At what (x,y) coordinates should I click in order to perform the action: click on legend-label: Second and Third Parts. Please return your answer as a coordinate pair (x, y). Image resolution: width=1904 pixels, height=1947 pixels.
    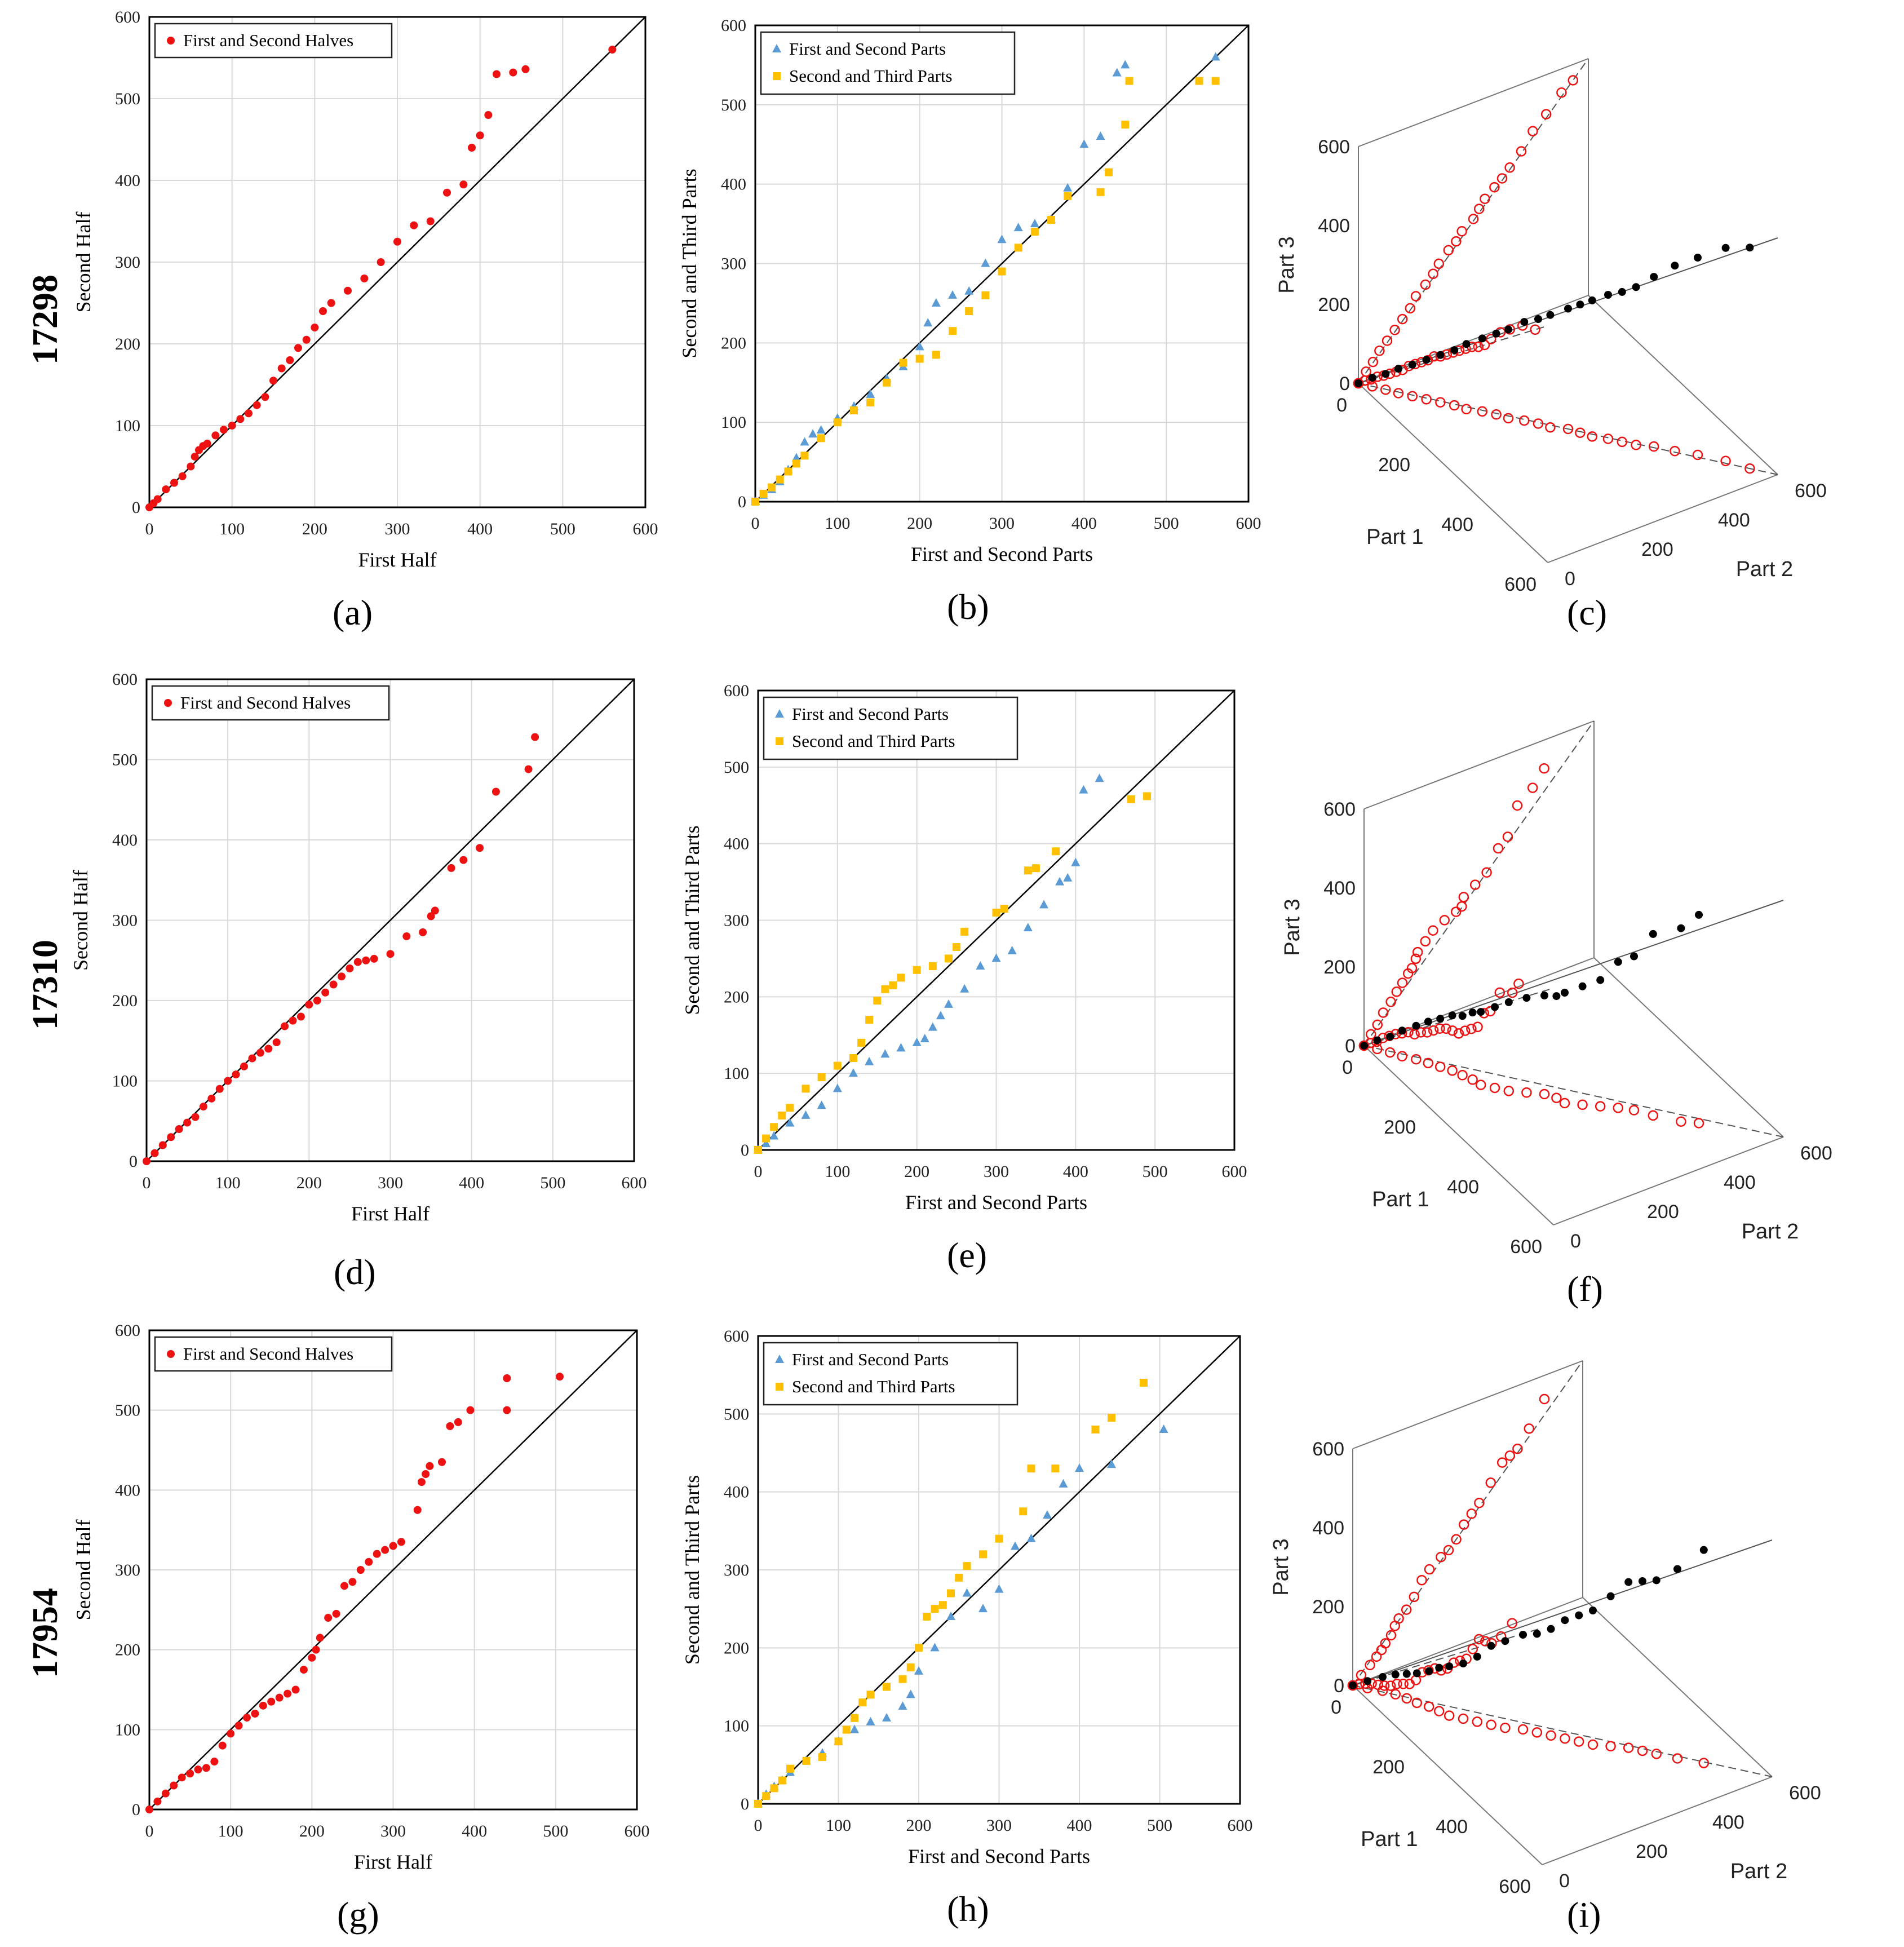
    Looking at the image, I should click on (873, 741).